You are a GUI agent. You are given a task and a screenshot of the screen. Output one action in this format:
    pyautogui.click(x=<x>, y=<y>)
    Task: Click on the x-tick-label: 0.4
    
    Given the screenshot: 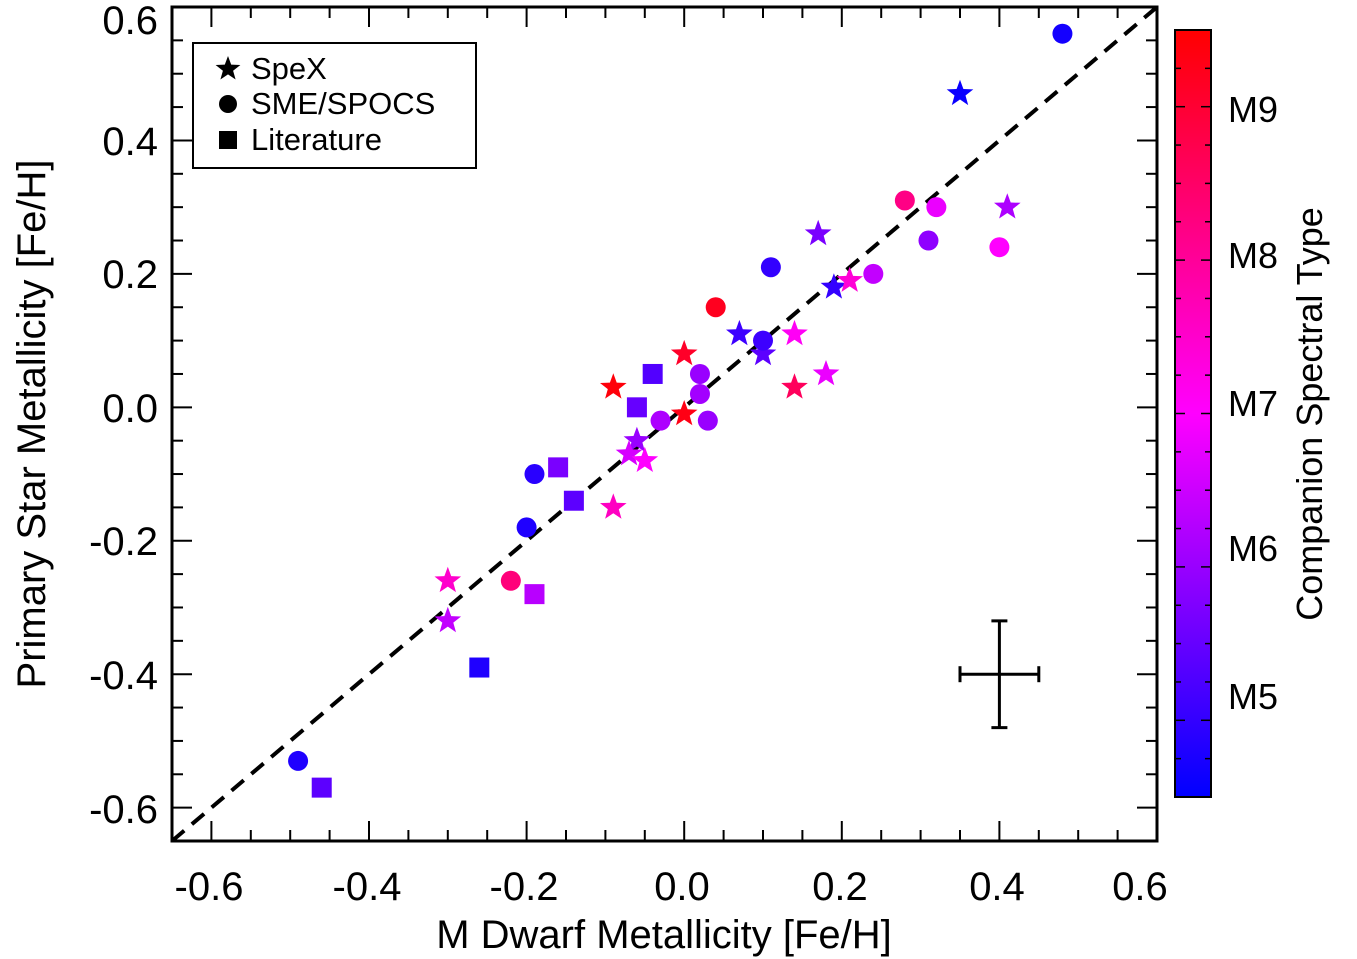 What is the action you would take?
    pyautogui.click(x=997, y=887)
    